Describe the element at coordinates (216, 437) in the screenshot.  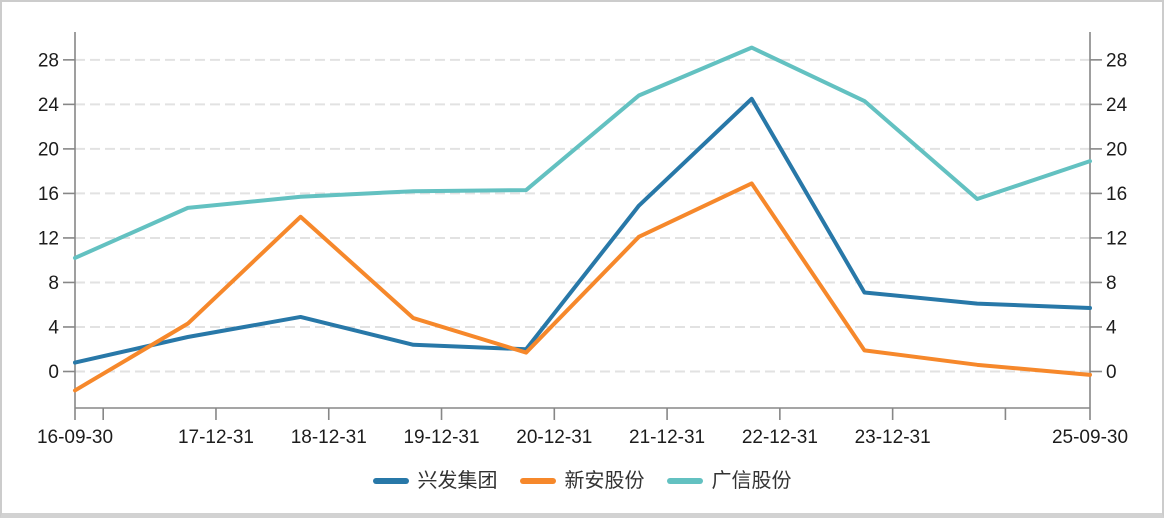
I see `x-axis-label: 17-12-31` at that location.